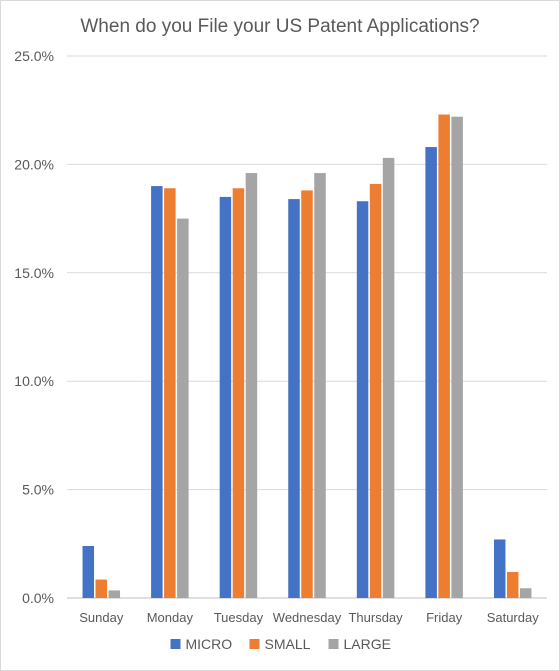  Describe the element at coordinates (376, 391) in the screenshot. I see `bar-small-thursday` at that location.